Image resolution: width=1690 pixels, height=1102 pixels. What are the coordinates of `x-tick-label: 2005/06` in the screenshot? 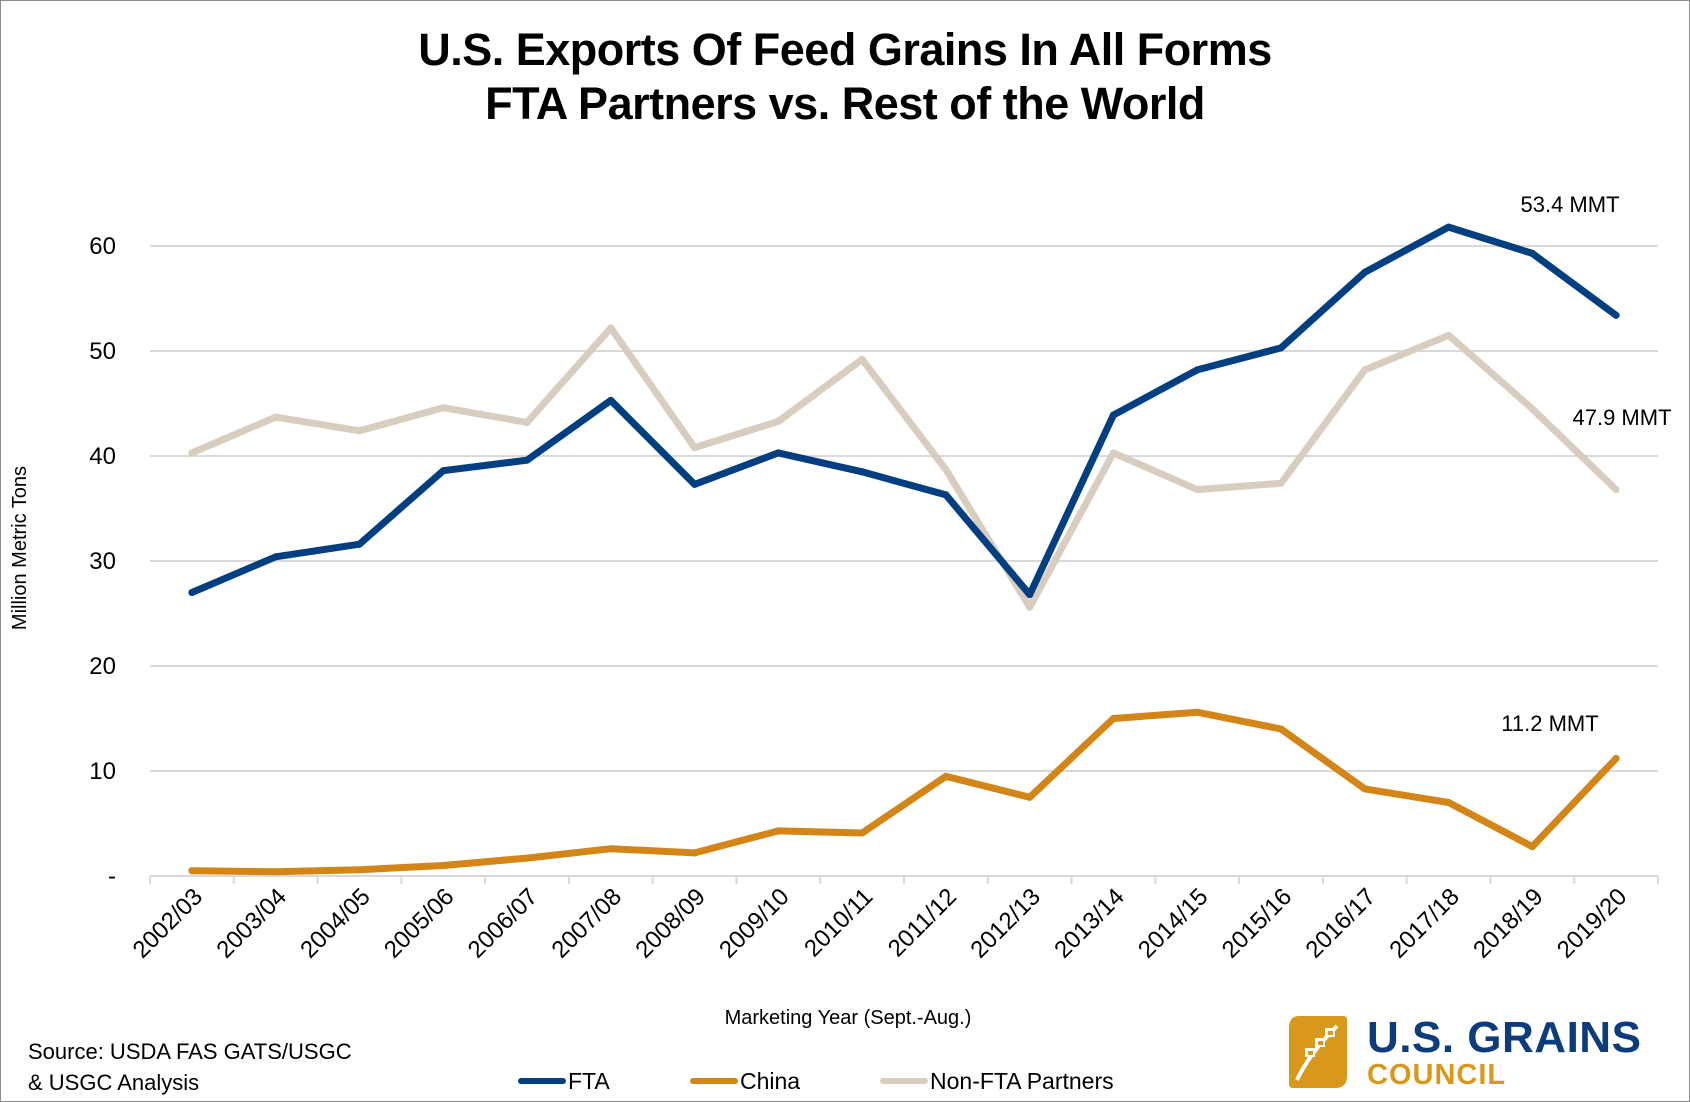 It's located at (419, 923).